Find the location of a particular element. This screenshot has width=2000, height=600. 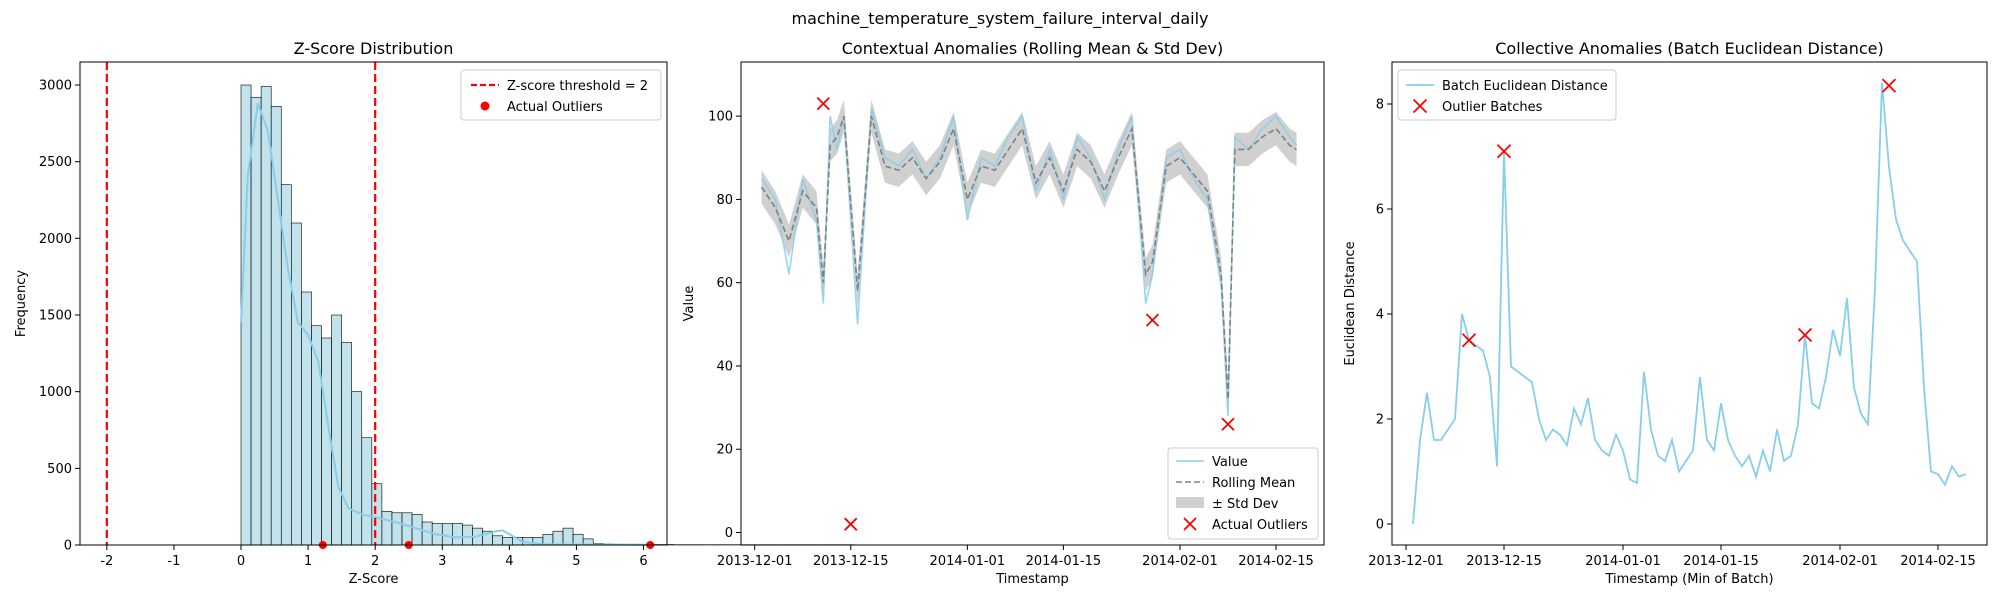

x-tick-label: 6 is located at coordinates (643, 561).